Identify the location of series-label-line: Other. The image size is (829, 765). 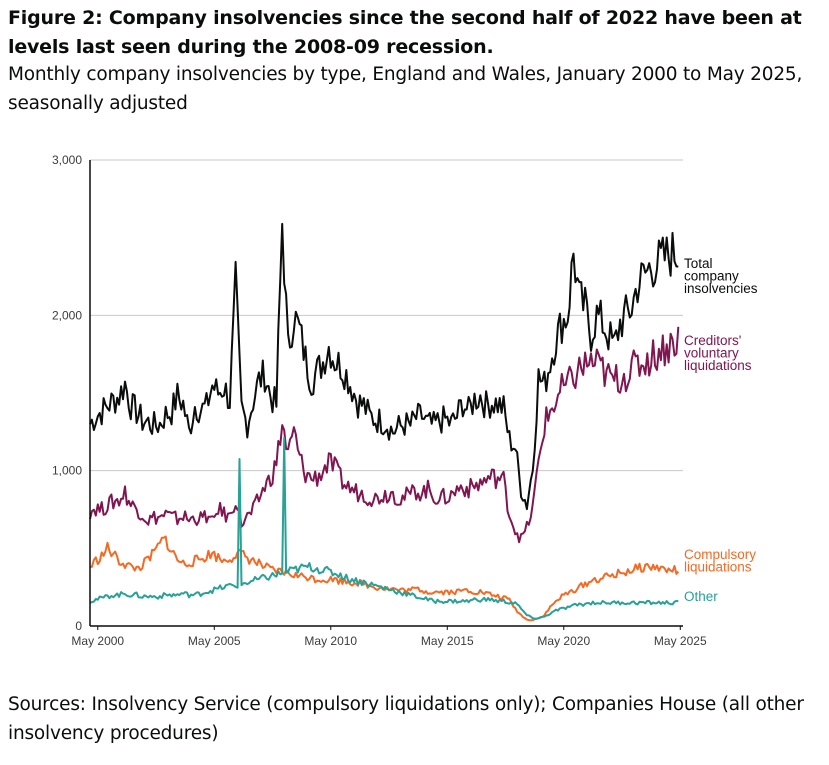
(701, 596).